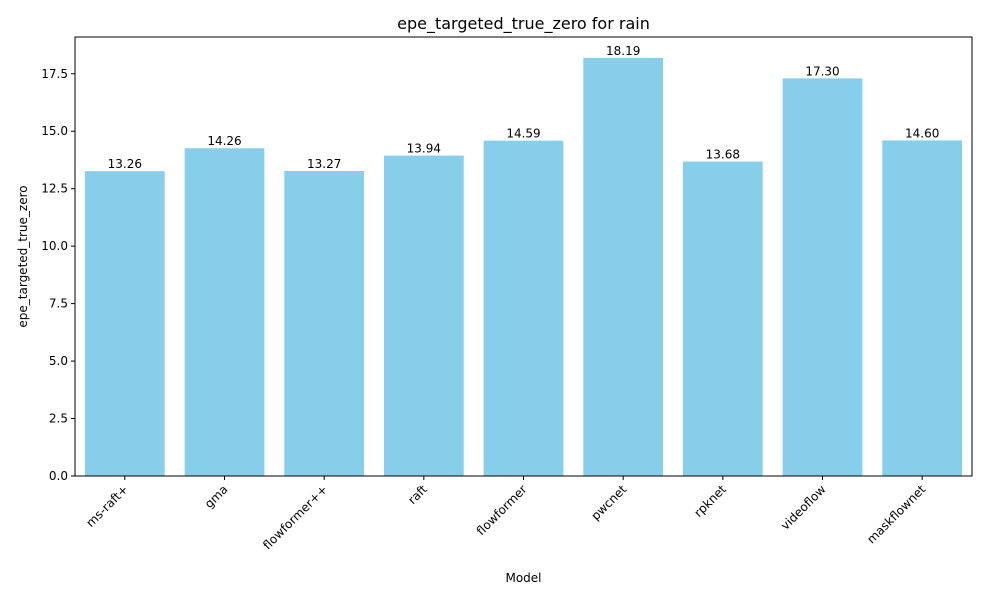 The width and height of the screenshot is (1000, 600). Describe the element at coordinates (523, 24) in the screenshot. I see `chart-title: epe_targeted_true_zero for rain` at that location.